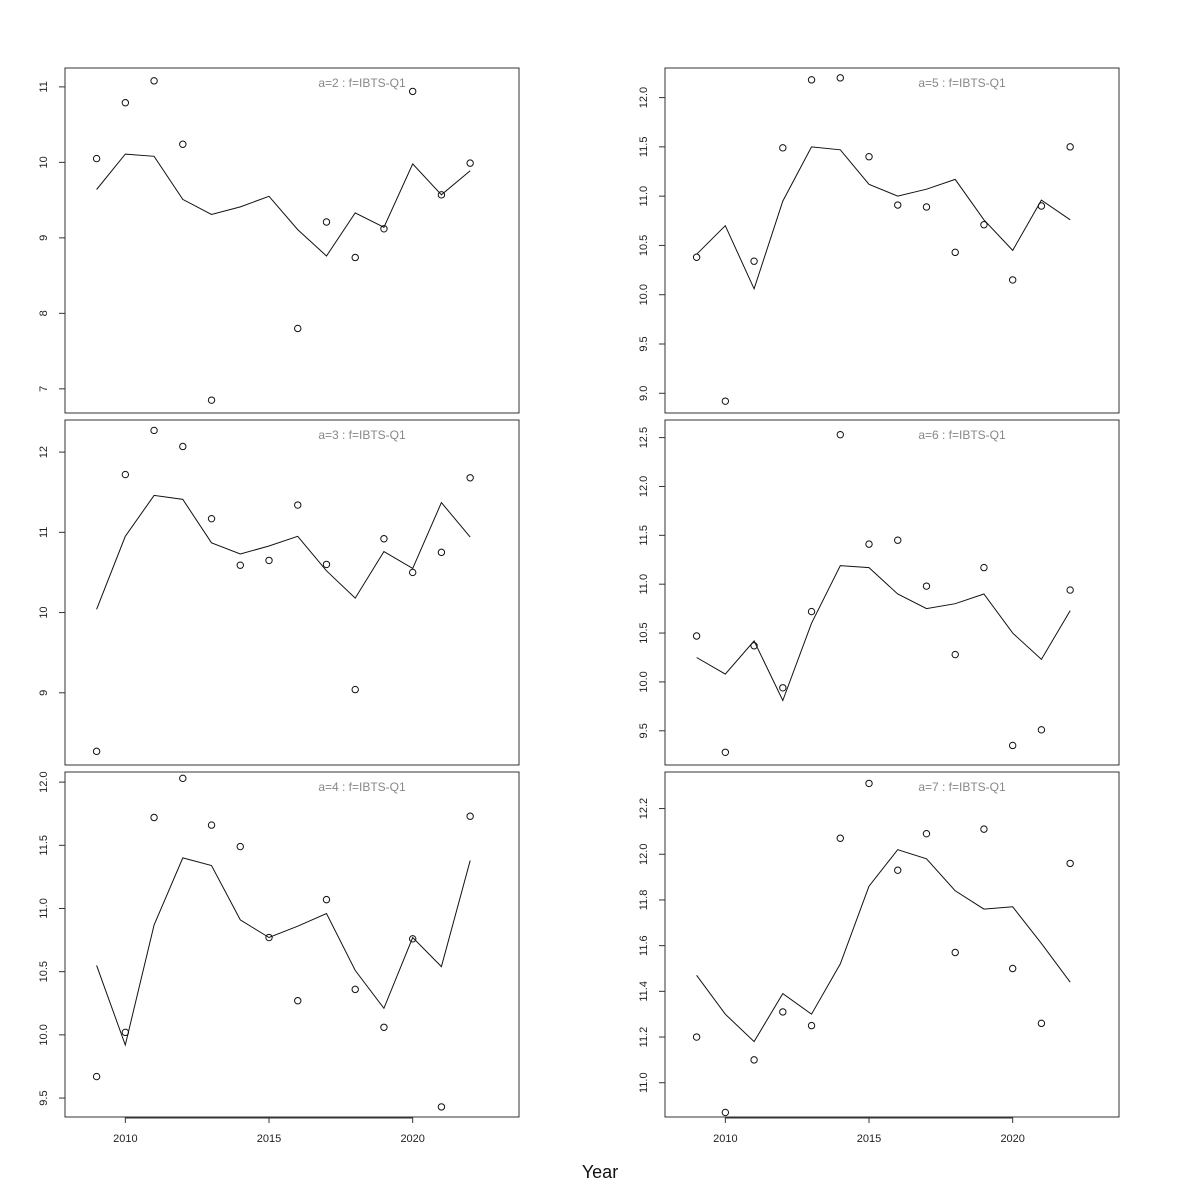 The image size is (1200, 1200). Describe the element at coordinates (362, 83) in the screenshot. I see `panel-title: a=2 : f=IBTS-Q1` at that location.